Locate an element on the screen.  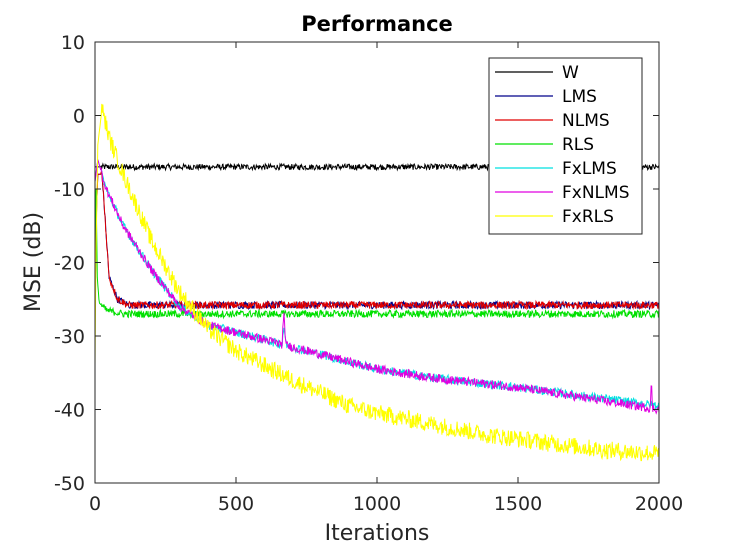
legend-label-fxrls: FxRLS is located at coordinates (588, 217).